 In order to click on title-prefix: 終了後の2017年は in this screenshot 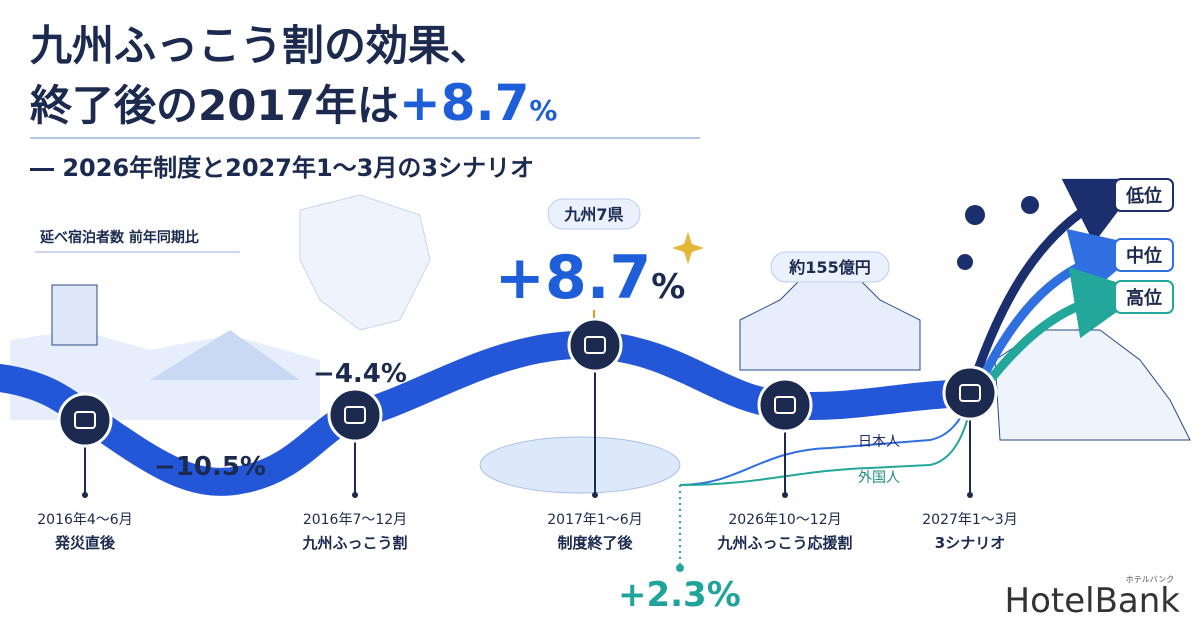, I will do `click(214, 105)`.